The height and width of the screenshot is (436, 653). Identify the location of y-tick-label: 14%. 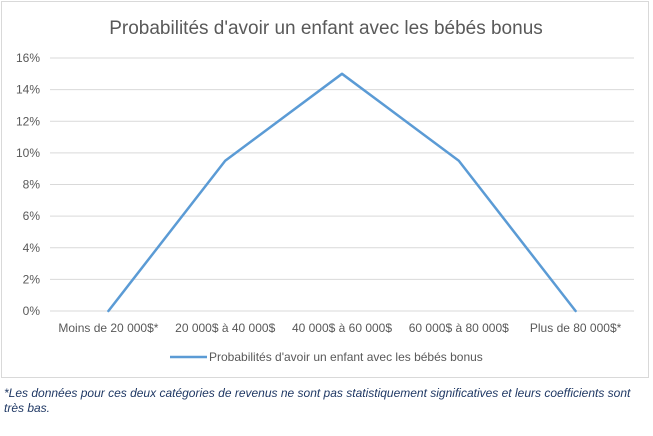
(28, 90).